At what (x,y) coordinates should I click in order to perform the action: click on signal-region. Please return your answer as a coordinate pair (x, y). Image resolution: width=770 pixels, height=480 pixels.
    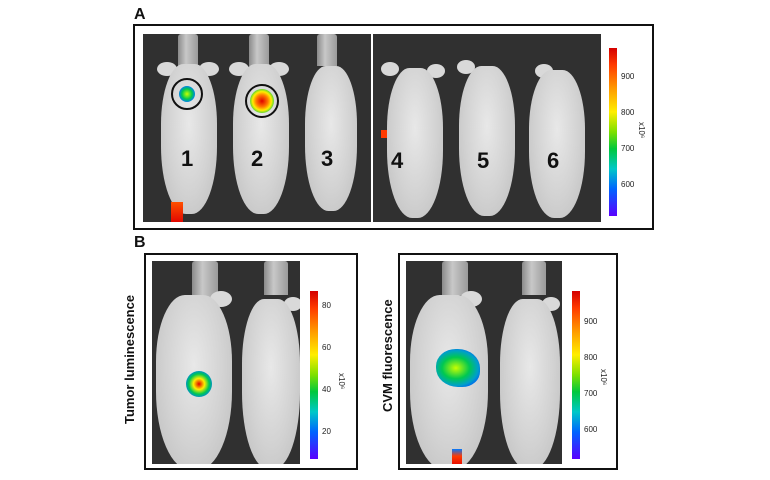
    Looking at the image, I should click on (458, 368).